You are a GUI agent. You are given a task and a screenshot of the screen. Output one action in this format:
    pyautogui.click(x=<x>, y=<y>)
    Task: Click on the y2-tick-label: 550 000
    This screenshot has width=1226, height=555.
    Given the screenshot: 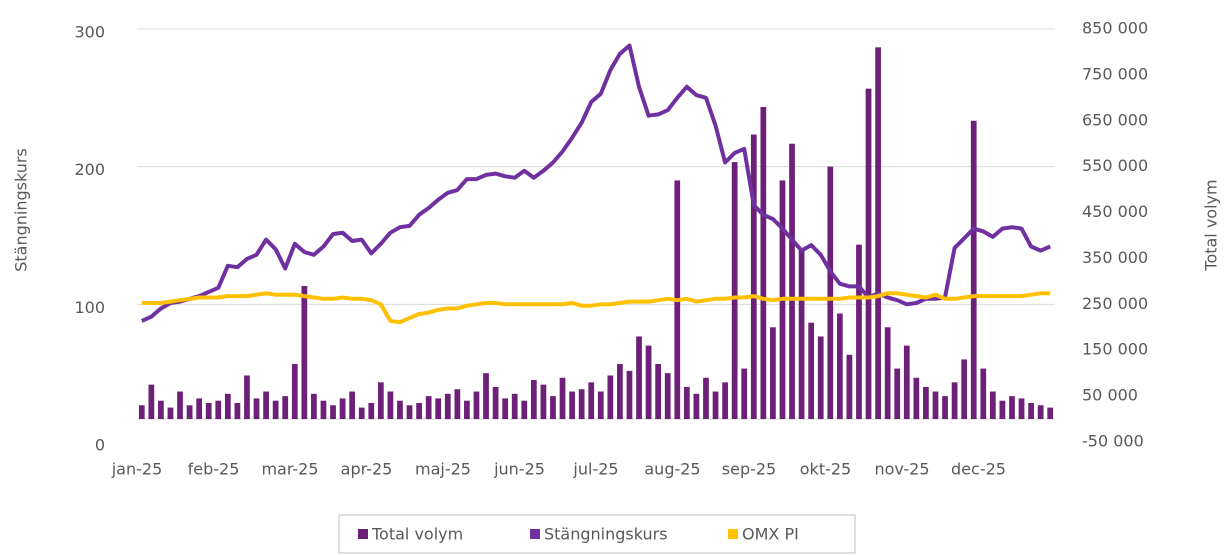 What is the action you would take?
    pyautogui.click(x=1115, y=165)
    